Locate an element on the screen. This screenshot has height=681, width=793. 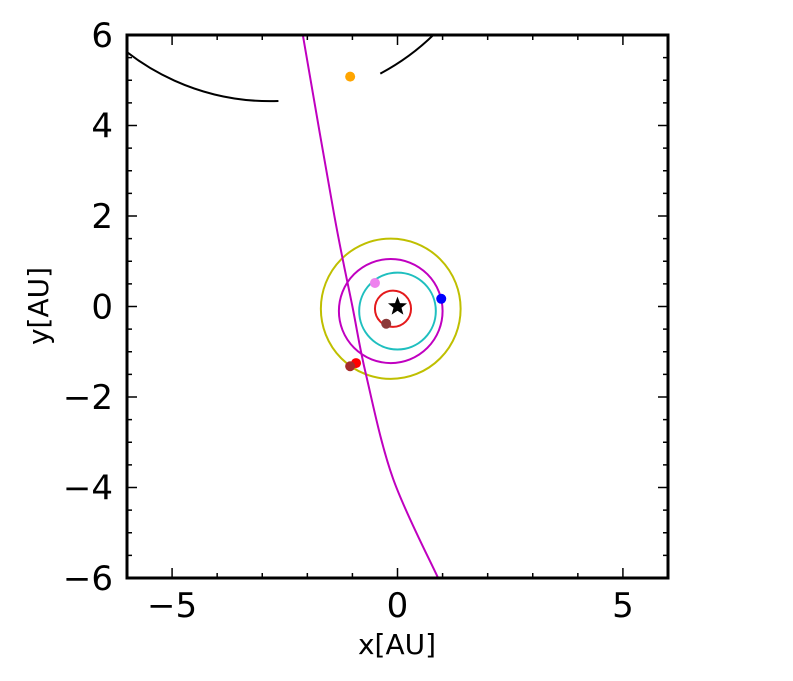
x-tick-label: 0 is located at coordinates (398, 606).